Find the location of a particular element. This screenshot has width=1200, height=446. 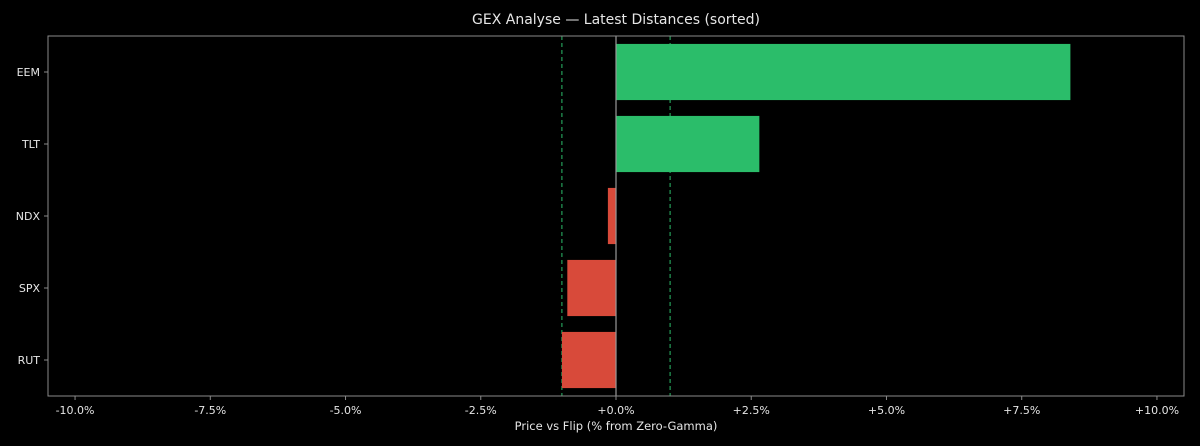

x-tick-label: -2.5% is located at coordinates (481, 410).